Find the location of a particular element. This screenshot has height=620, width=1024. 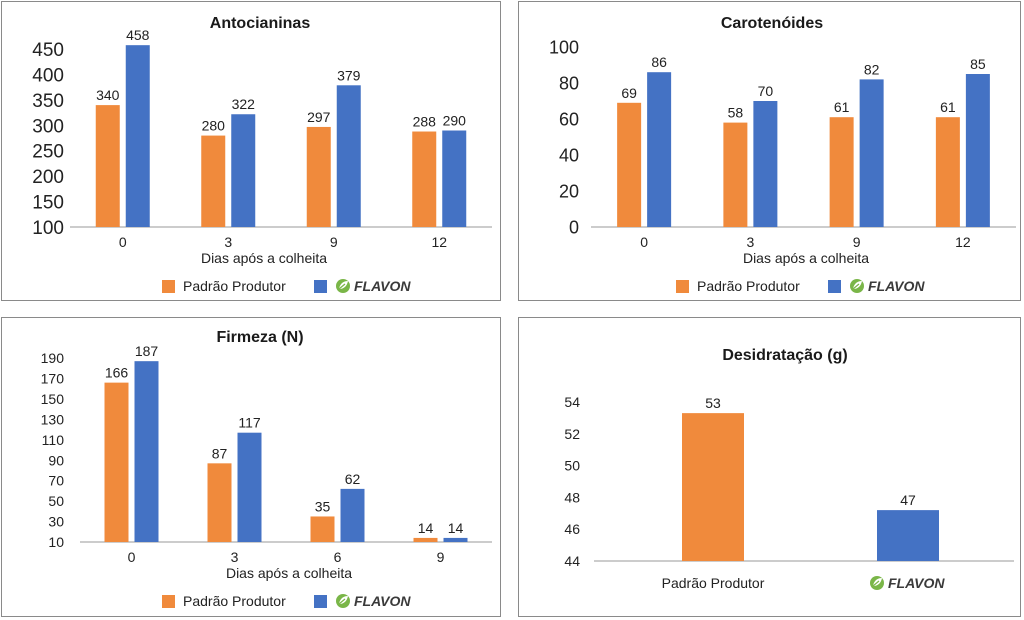

antocianinas-ytick-label: 150 is located at coordinates (48, 202).